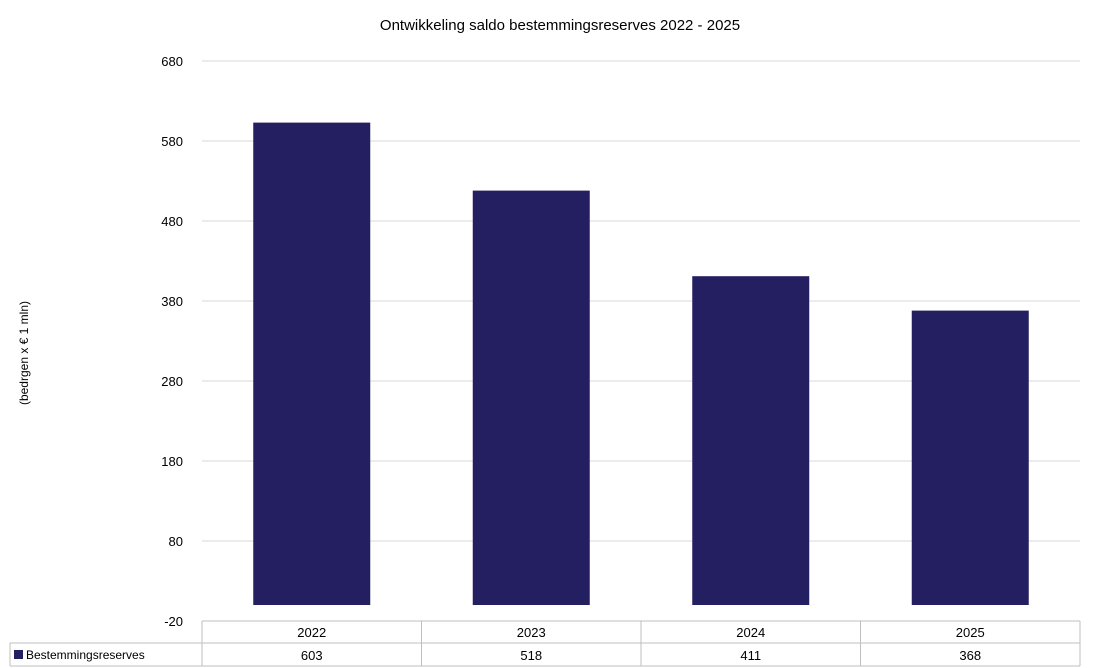 Image resolution: width=1094 pixels, height=668 pixels. Describe the element at coordinates (970, 655) in the screenshot. I see `data-label: 368` at that location.